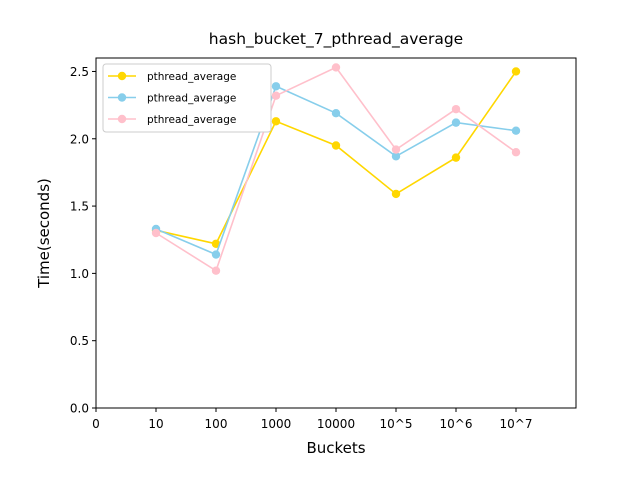 This screenshot has height=480, width=640. I want to click on x-tick-label: 10^7, so click(516, 424).